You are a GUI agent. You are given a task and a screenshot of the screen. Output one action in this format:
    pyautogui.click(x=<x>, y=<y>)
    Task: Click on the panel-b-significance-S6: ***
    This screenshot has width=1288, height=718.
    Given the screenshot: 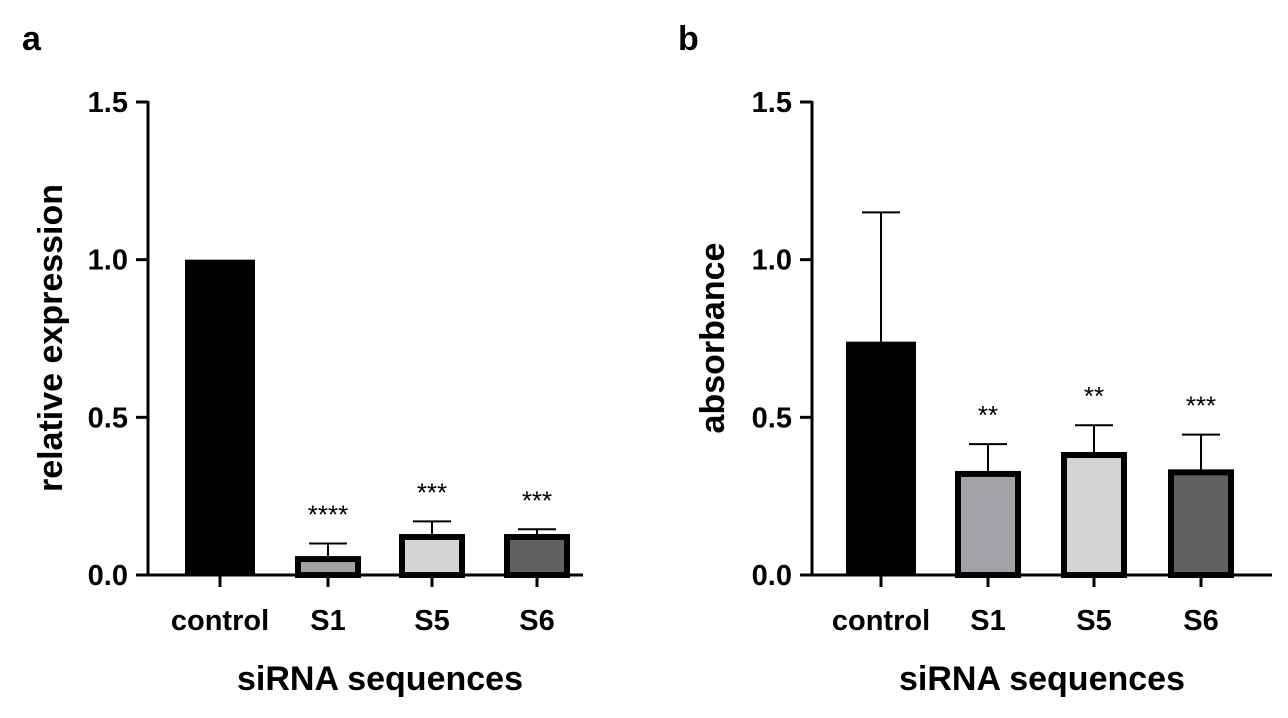 What is the action you would take?
    pyautogui.click(x=1201, y=406)
    